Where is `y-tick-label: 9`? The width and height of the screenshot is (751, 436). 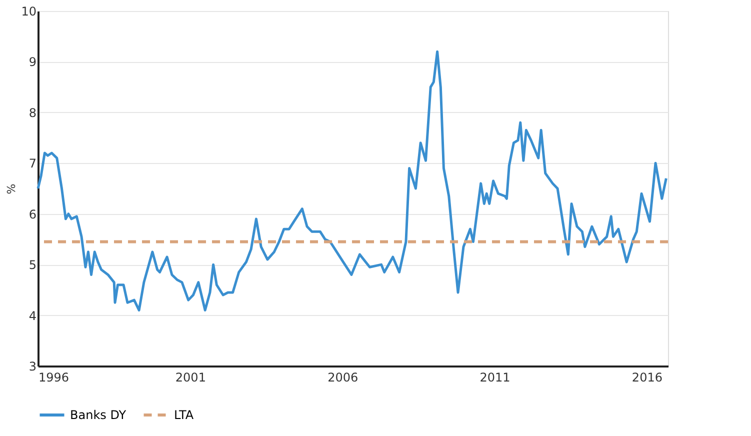
y-tick-label: 9 is located at coordinates (32, 62).